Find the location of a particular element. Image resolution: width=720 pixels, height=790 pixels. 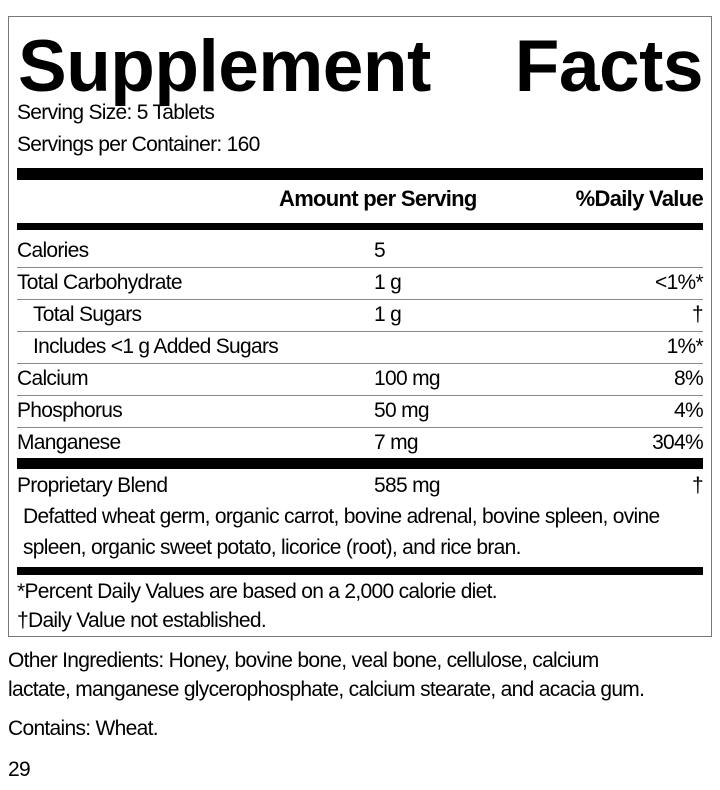

serving-size: Serving Size: 5 Tablets is located at coordinates (116, 112).